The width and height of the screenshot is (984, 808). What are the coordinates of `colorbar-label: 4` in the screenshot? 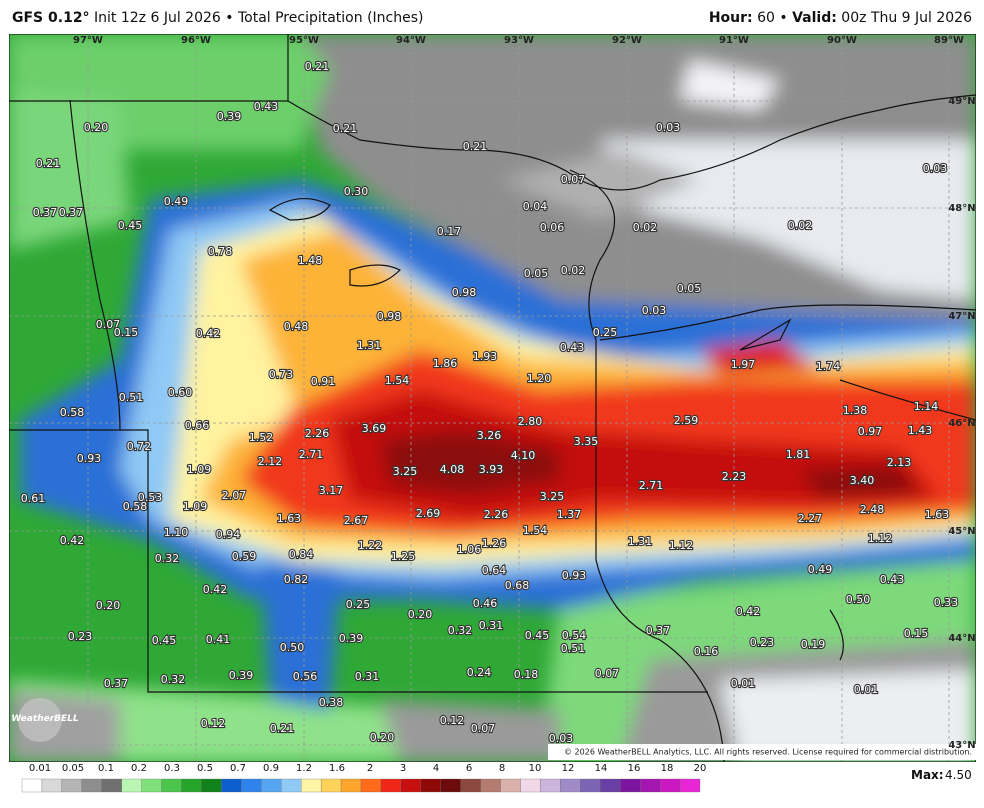 It's located at (436, 768).